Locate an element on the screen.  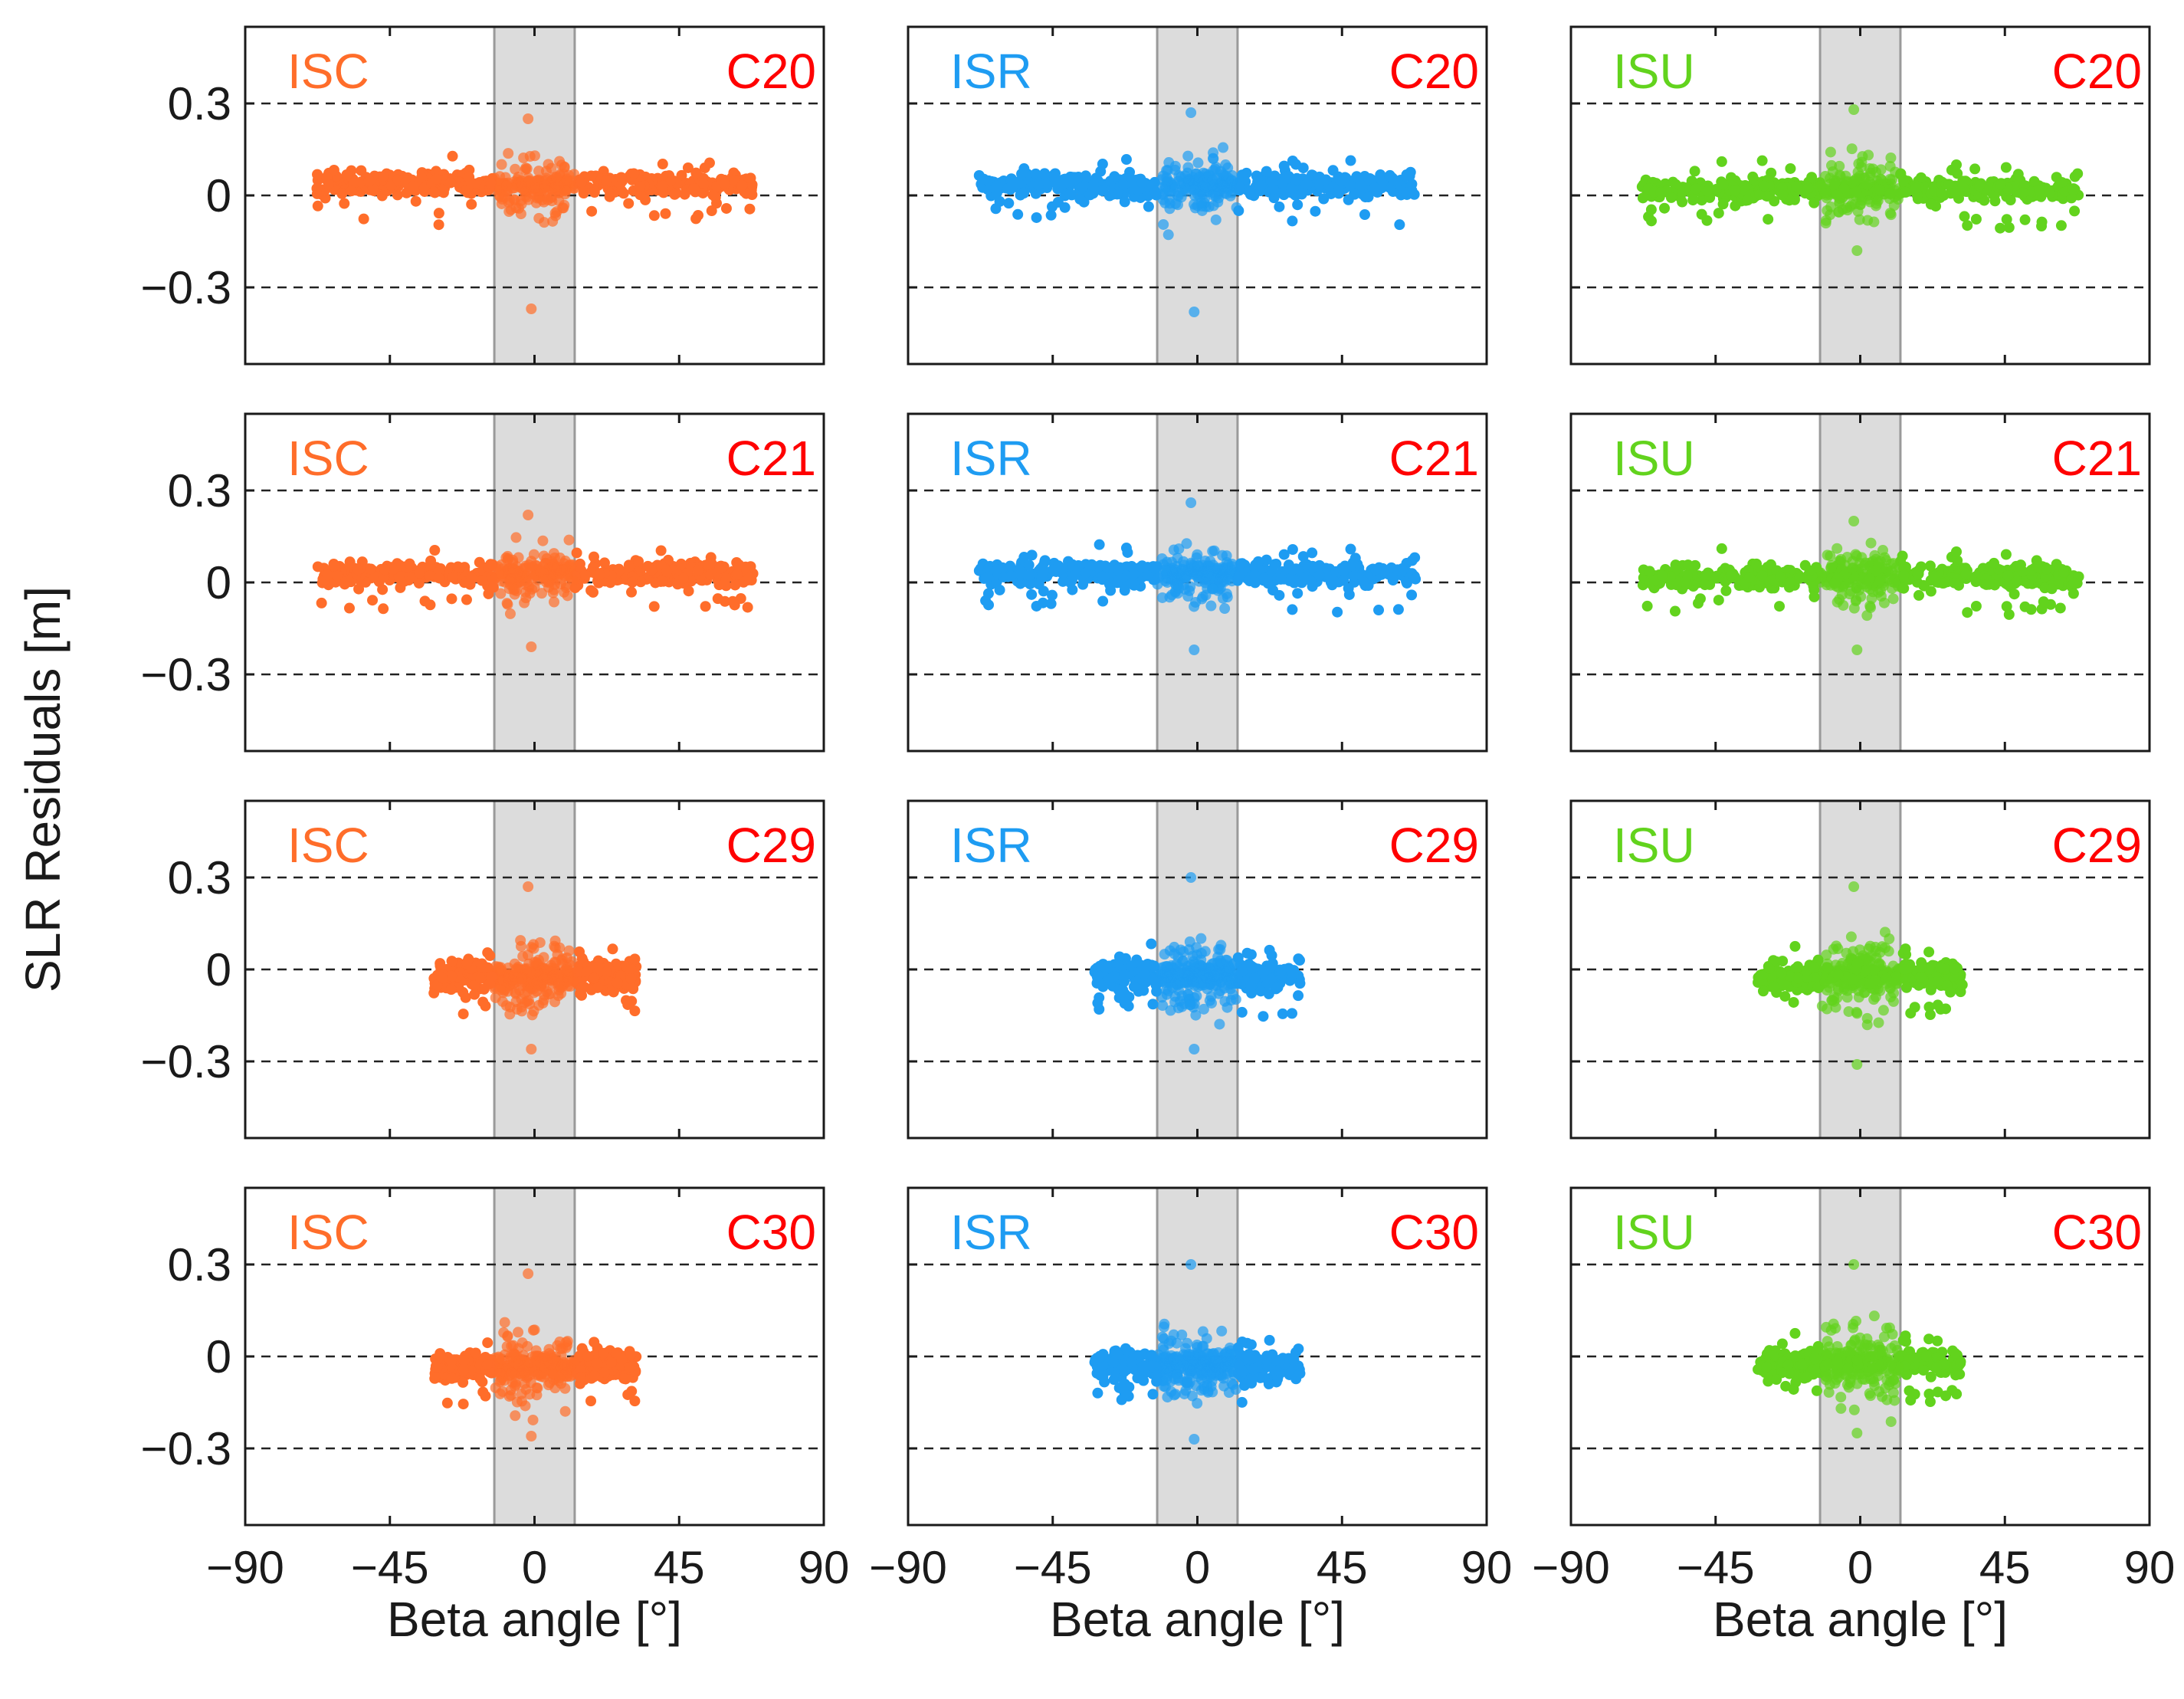
y-tick-label: −0.3 is located at coordinates (186, 287).